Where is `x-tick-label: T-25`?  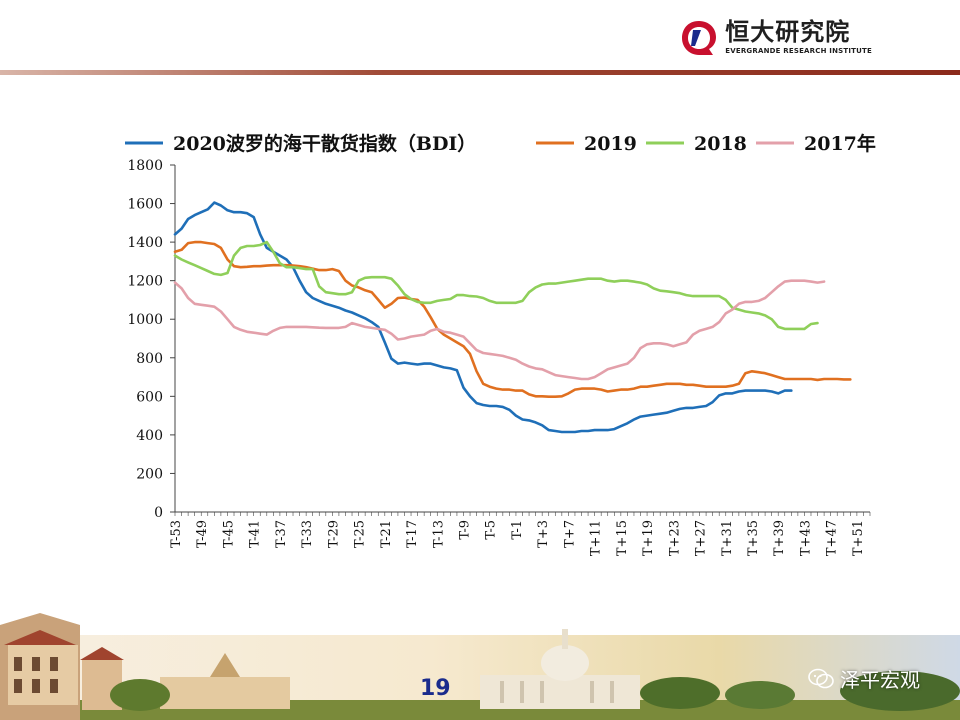 x-tick-label: T-25 is located at coordinates (360, 534).